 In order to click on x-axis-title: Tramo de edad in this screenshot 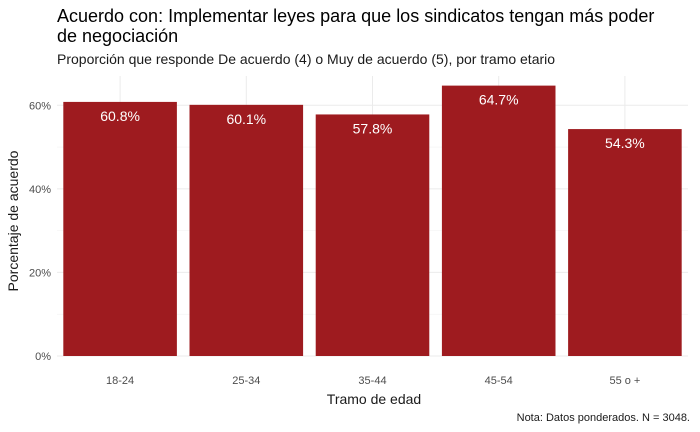, I will do `click(374, 399)`.